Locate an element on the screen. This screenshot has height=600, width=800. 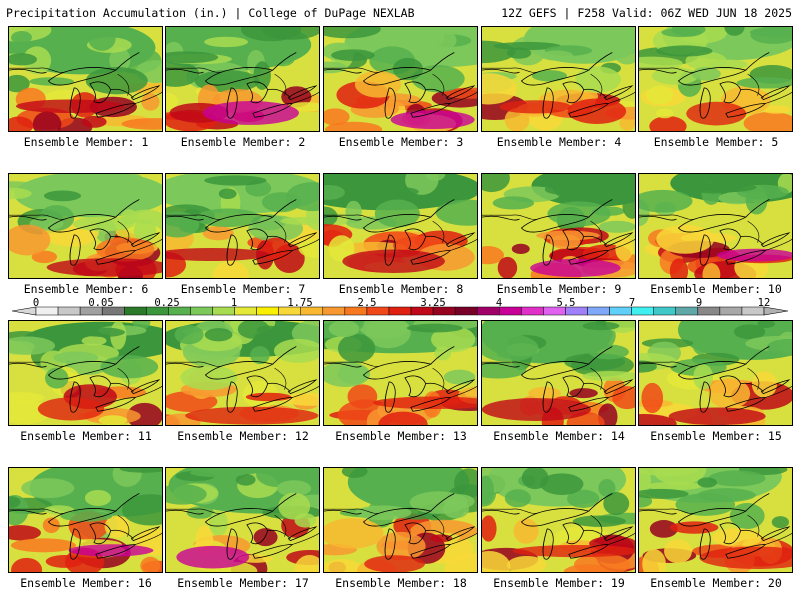
ensemble-member-label: Ensemble Member: 6 is located at coordinates (86, 289).